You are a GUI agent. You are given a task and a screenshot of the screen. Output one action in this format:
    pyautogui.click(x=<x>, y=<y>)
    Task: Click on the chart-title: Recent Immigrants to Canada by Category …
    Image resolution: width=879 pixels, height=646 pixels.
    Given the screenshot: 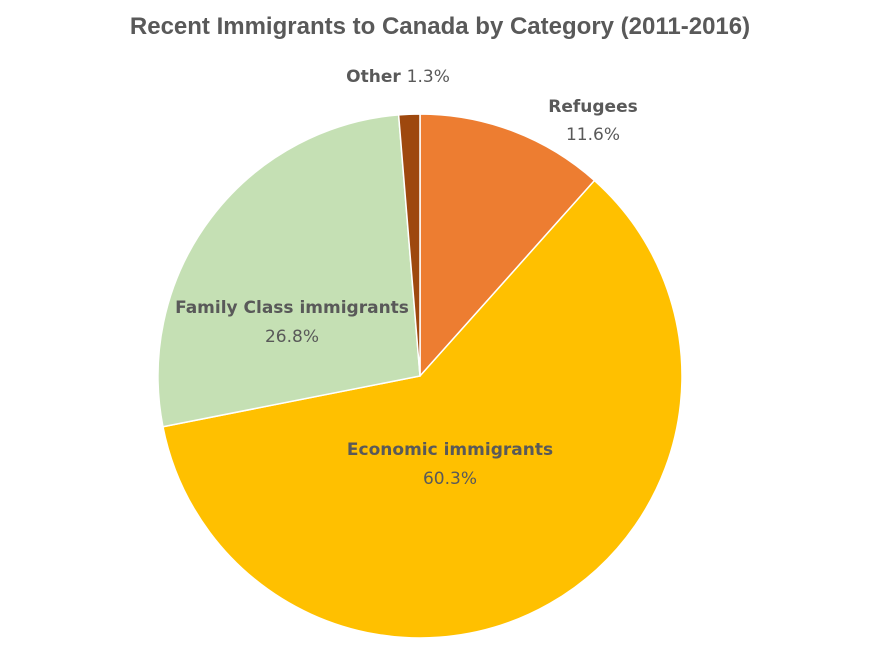 What is the action you would take?
    pyautogui.click(x=440, y=26)
    